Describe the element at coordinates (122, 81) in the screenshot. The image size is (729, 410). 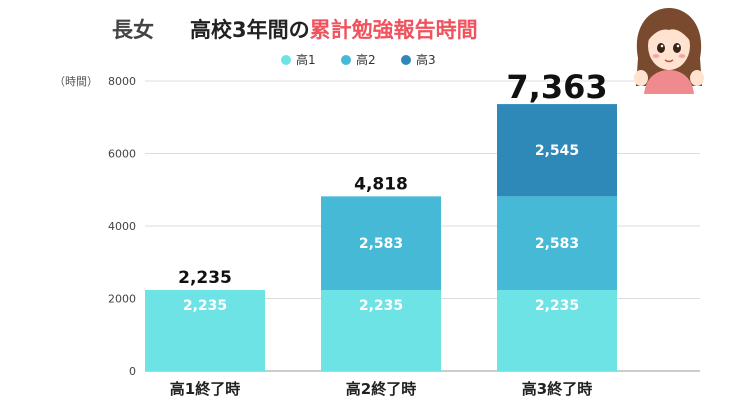
I see `y-tick-label: 8000` at that location.